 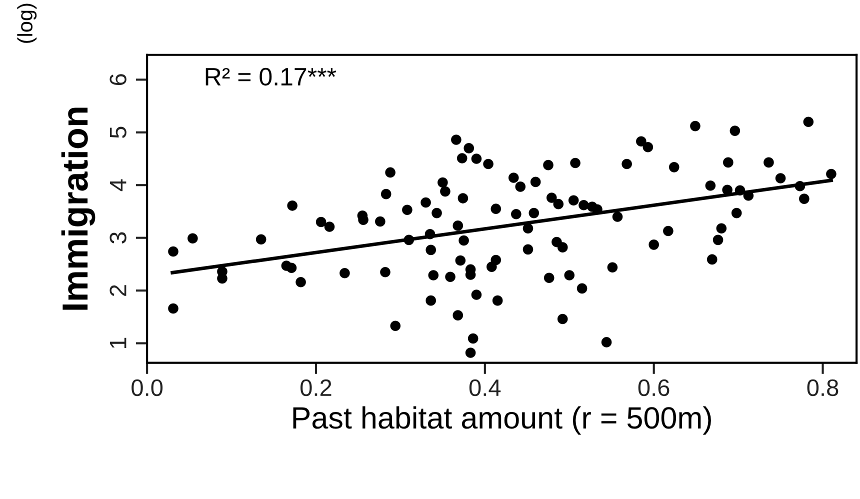 I want to click on x-tick-label: 0.8, so click(x=822, y=387).